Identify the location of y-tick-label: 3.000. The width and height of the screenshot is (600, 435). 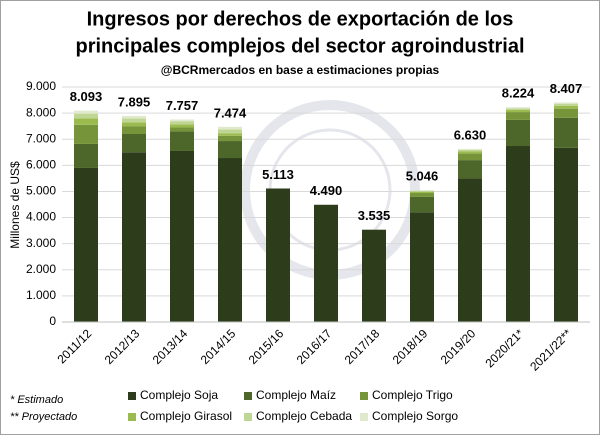
(41, 243).